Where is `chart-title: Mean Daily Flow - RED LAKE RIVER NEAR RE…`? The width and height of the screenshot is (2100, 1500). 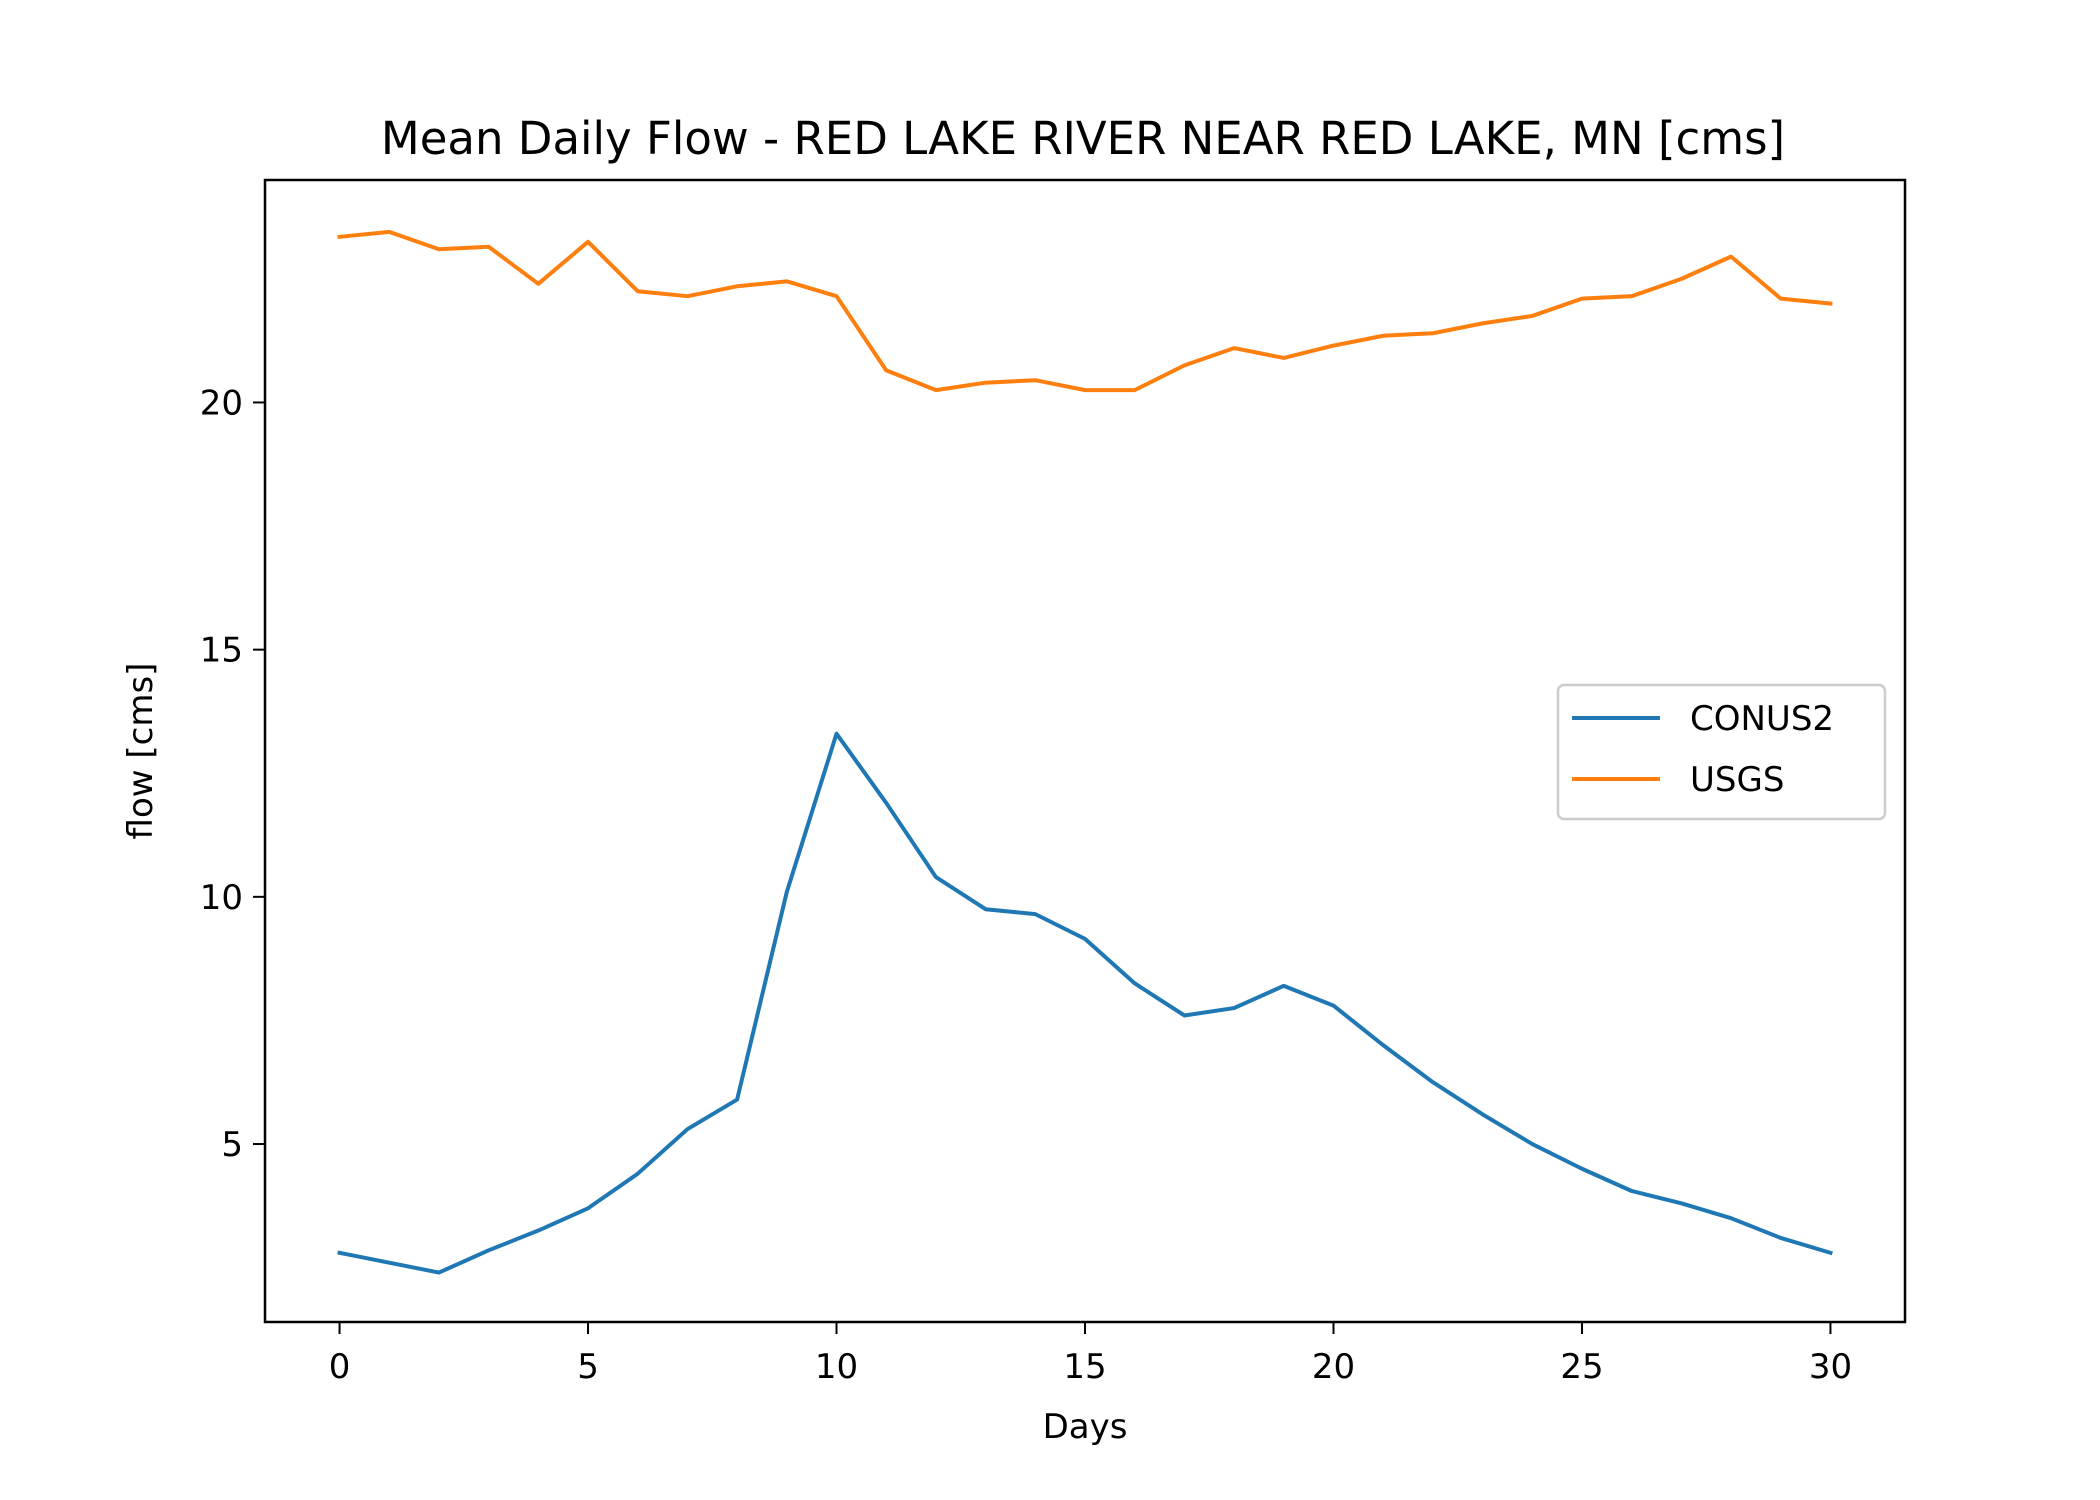
chart-title: Mean Daily Flow - RED LAKE RIVER NEAR RE… is located at coordinates (1083, 138).